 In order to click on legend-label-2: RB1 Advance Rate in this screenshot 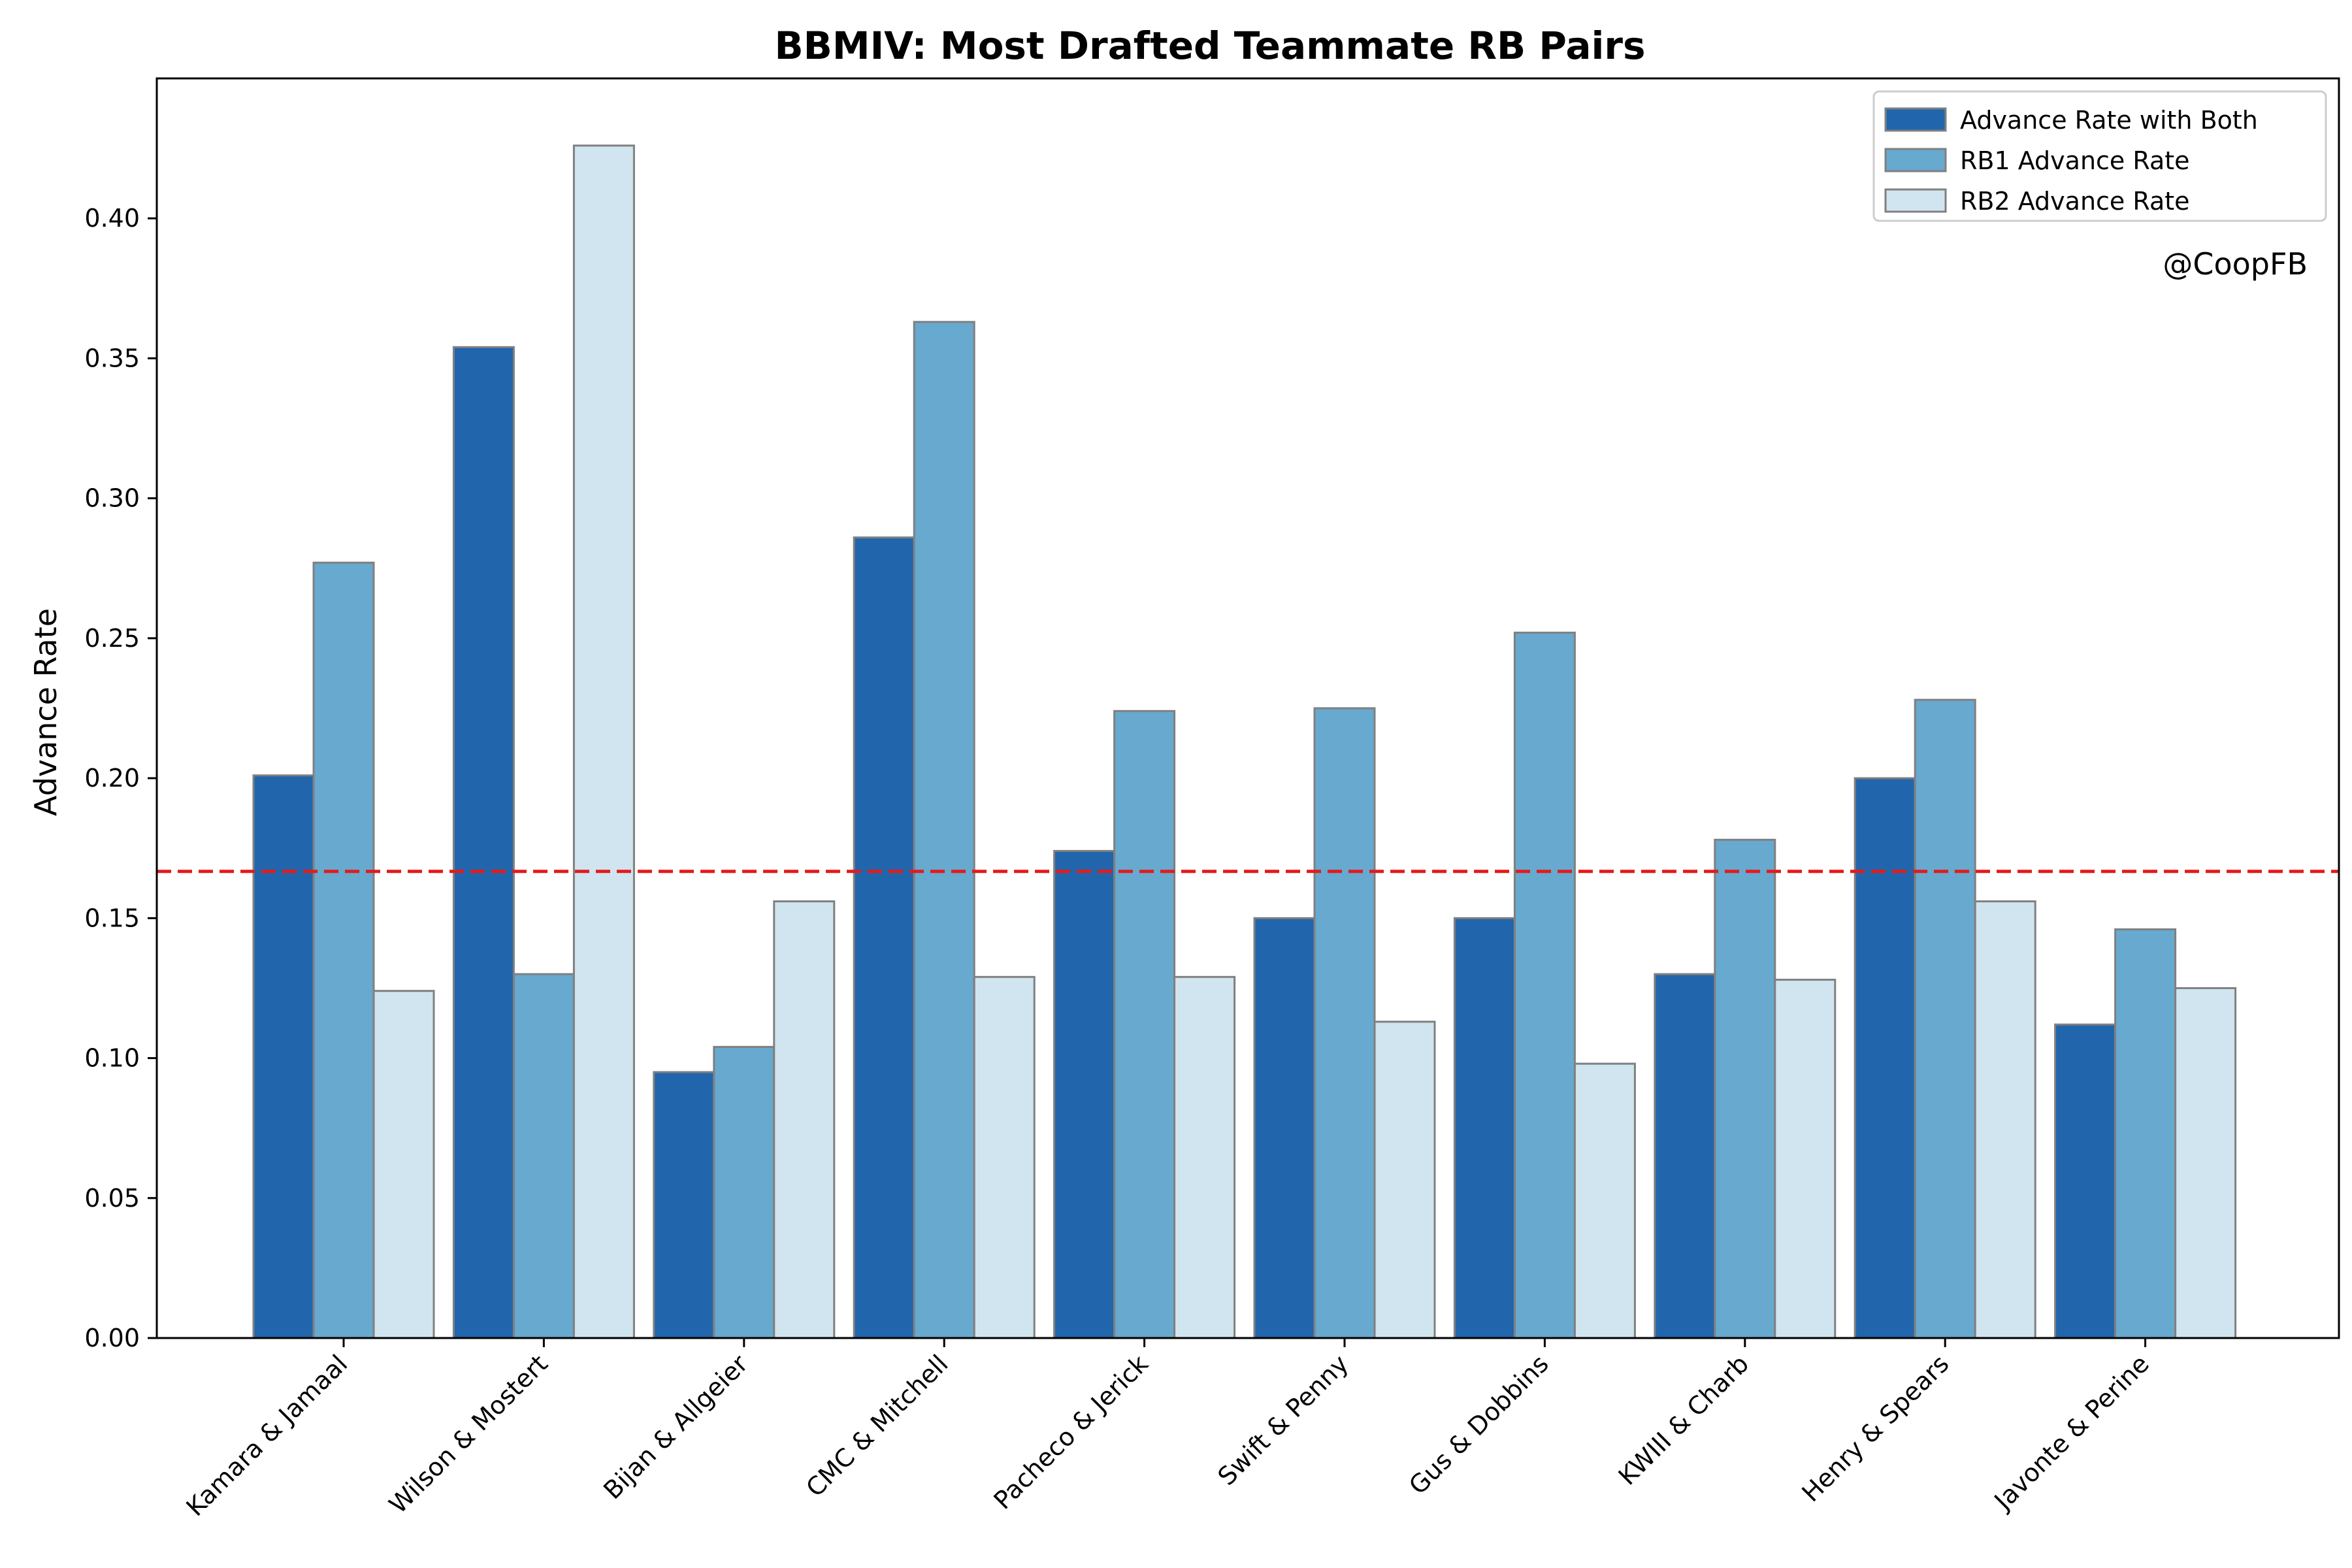, I will do `click(2075, 160)`.